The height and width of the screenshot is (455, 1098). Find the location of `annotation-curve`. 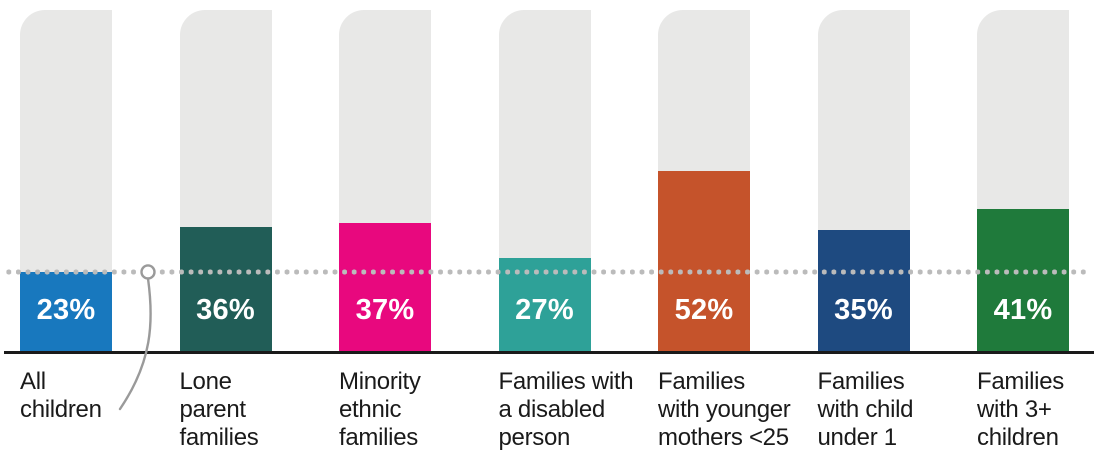

annotation-curve is located at coordinates (135, 344).